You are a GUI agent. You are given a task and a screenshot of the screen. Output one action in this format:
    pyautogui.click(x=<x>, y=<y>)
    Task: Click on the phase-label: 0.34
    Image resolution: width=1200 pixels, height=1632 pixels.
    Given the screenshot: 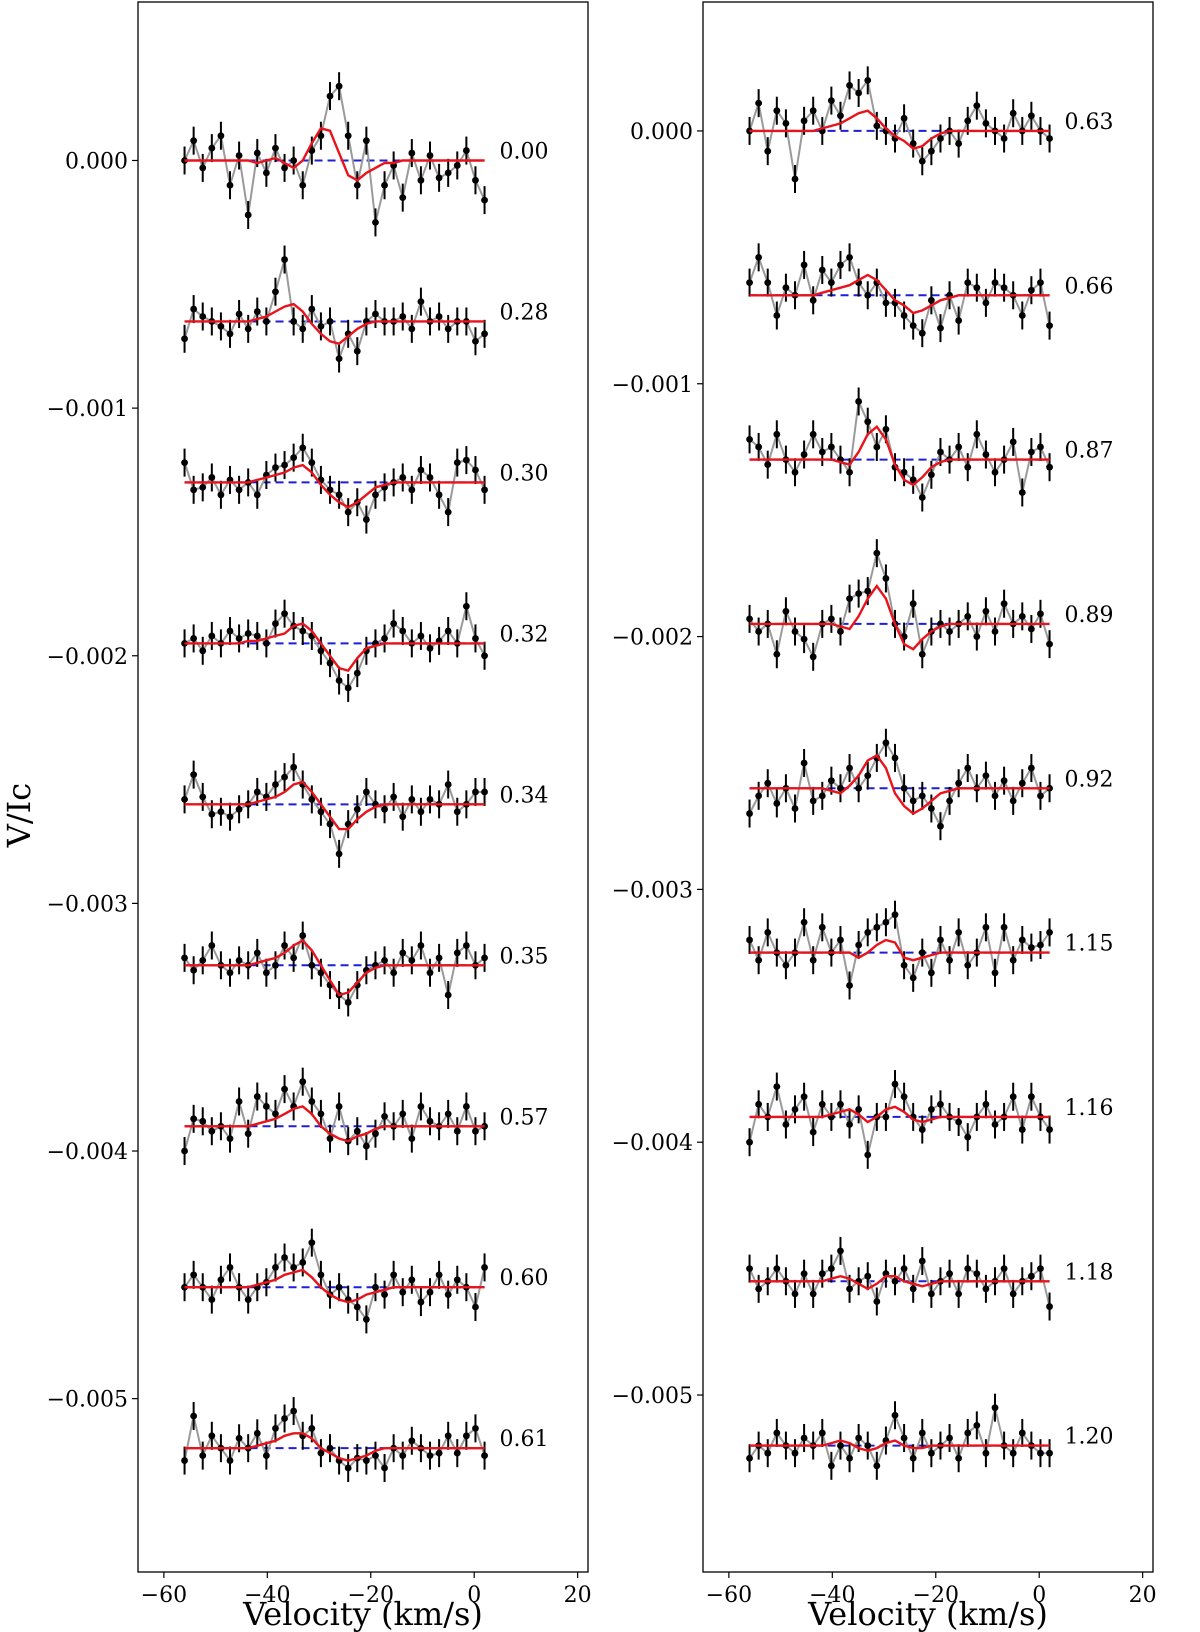 What is the action you would take?
    pyautogui.click(x=524, y=795)
    